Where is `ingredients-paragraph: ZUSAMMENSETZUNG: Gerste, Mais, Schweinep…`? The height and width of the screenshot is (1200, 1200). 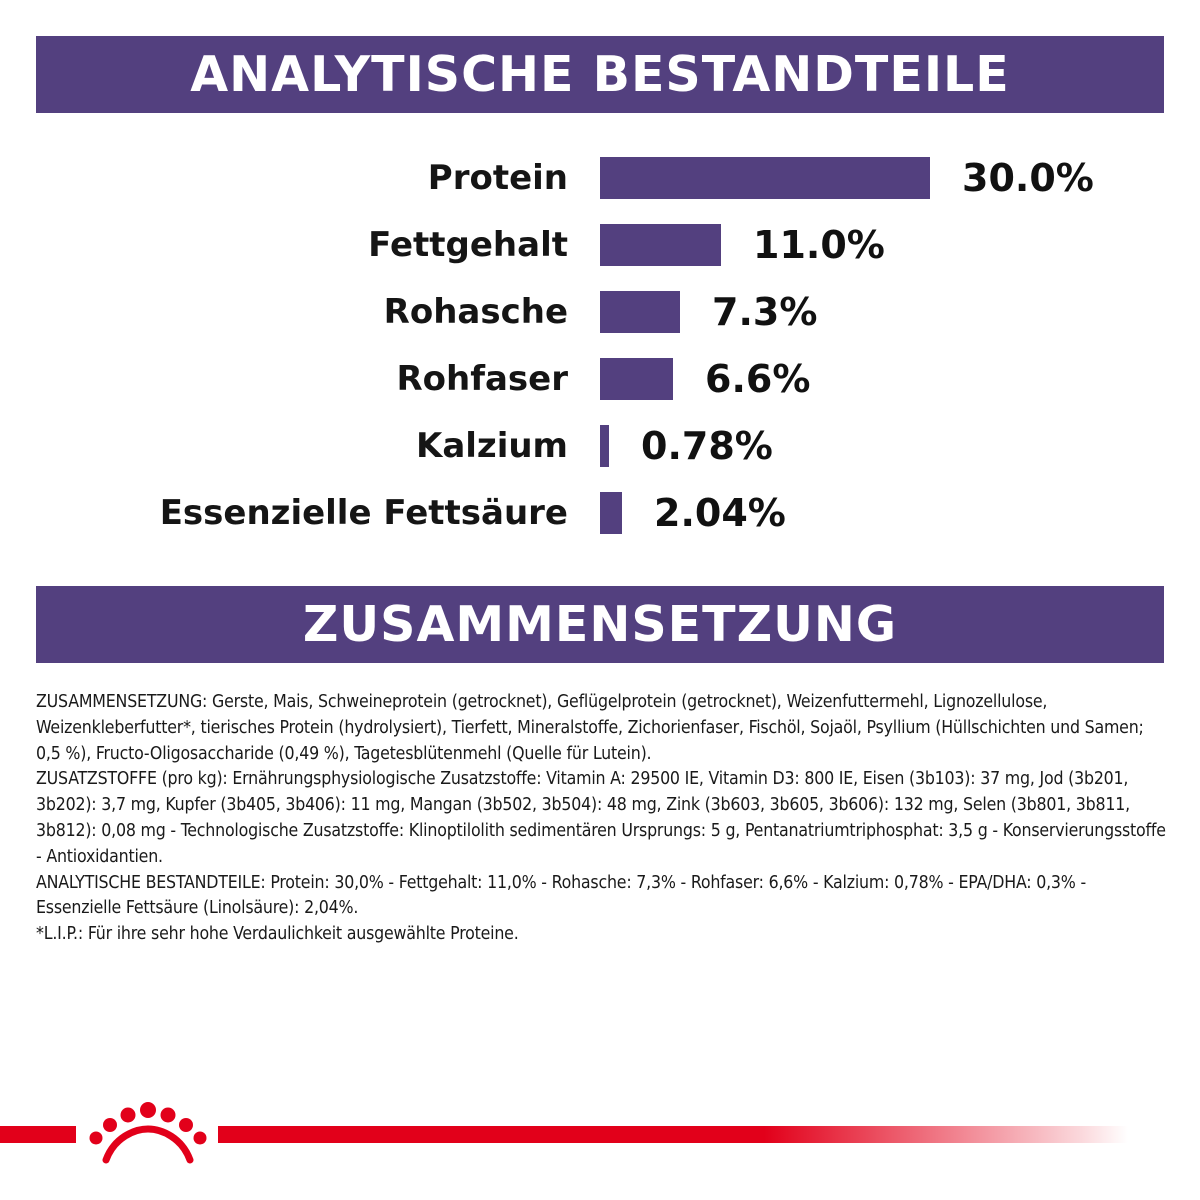 ingredients-paragraph: ZUSAMMENSETZUNG: Gerste, Mais, Schweinep… is located at coordinates (590, 728).